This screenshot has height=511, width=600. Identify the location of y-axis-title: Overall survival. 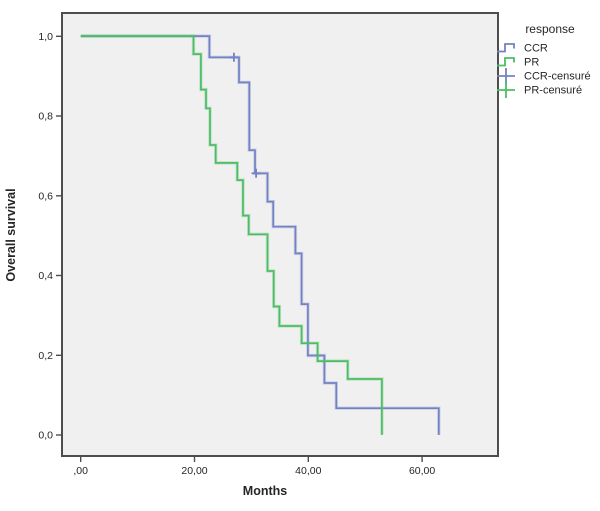
(11, 234).